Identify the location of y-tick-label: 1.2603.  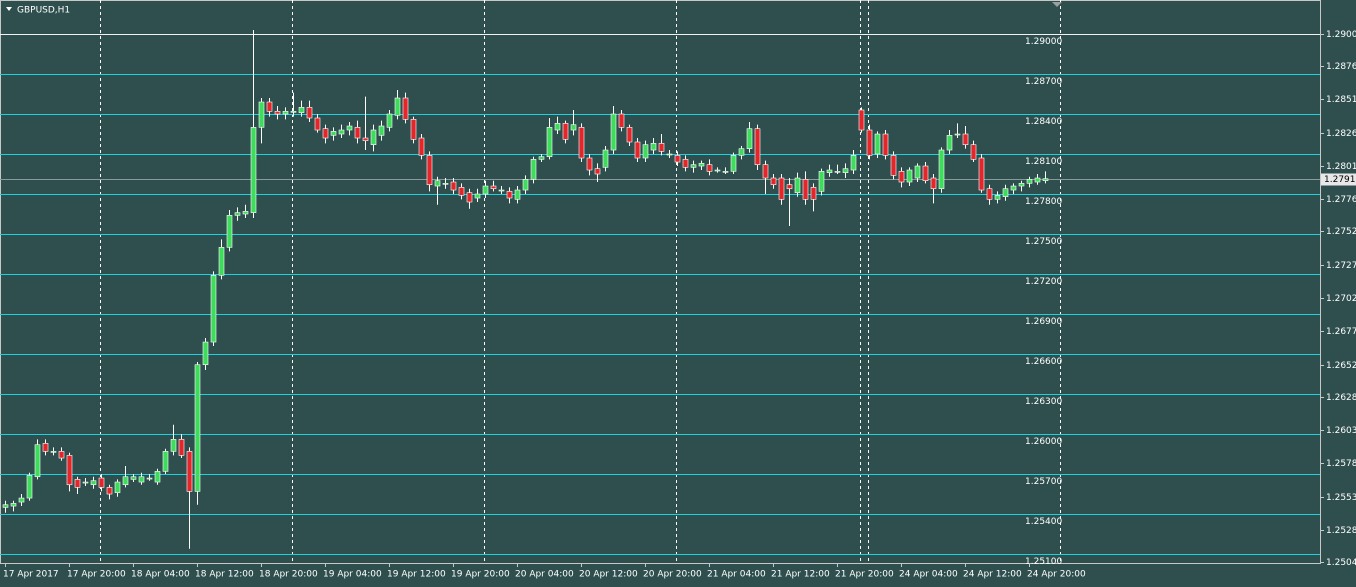
(1341, 431).